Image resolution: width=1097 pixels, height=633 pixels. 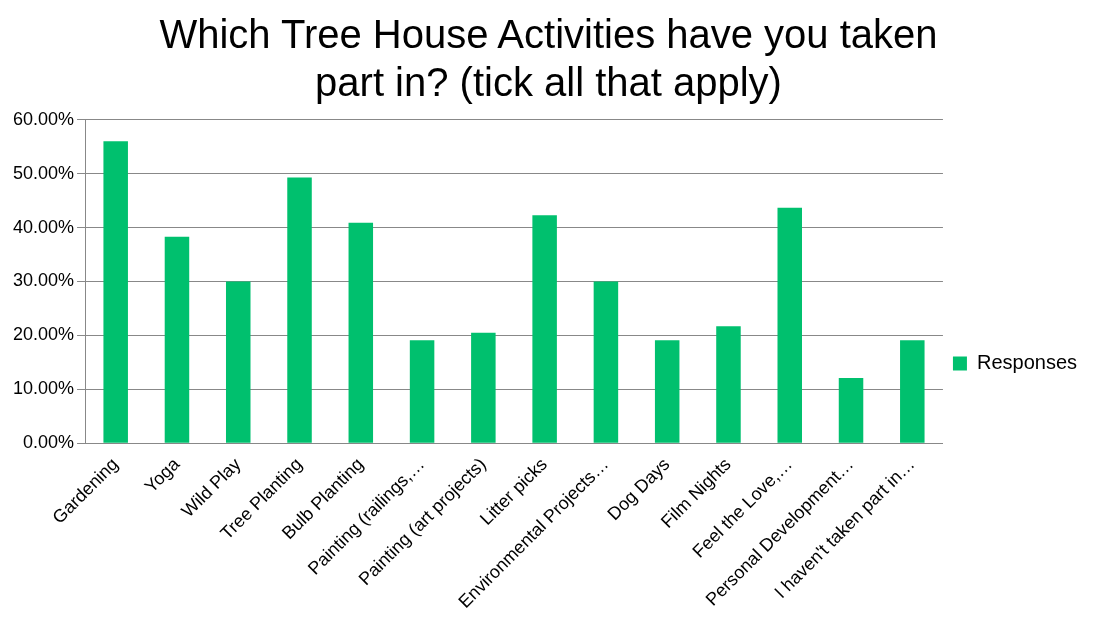 What do you see at coordinates (162, 475) in the screenshot?
I see `x-tick-label: Yoga` at bounding box center [162, 475].